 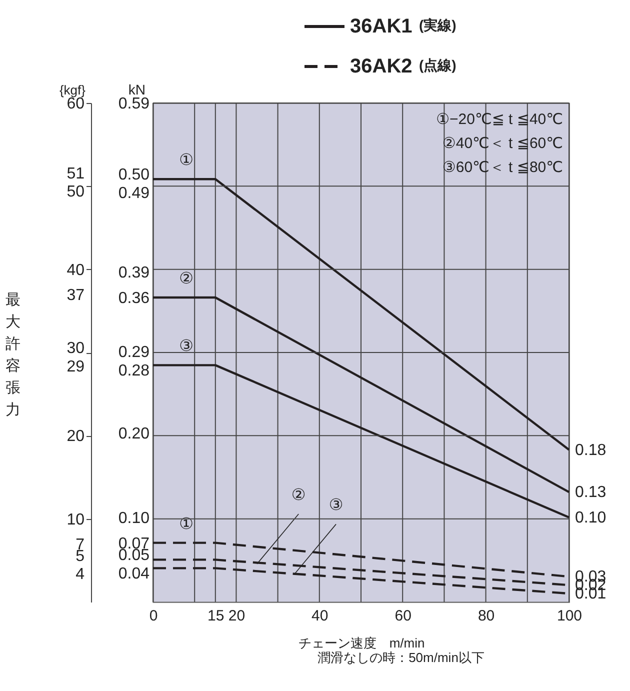 What do you see at coordinates (134, 353) in the screenshot?
I see `y-tick-label: 0.29` at bounding box center [134, 353].